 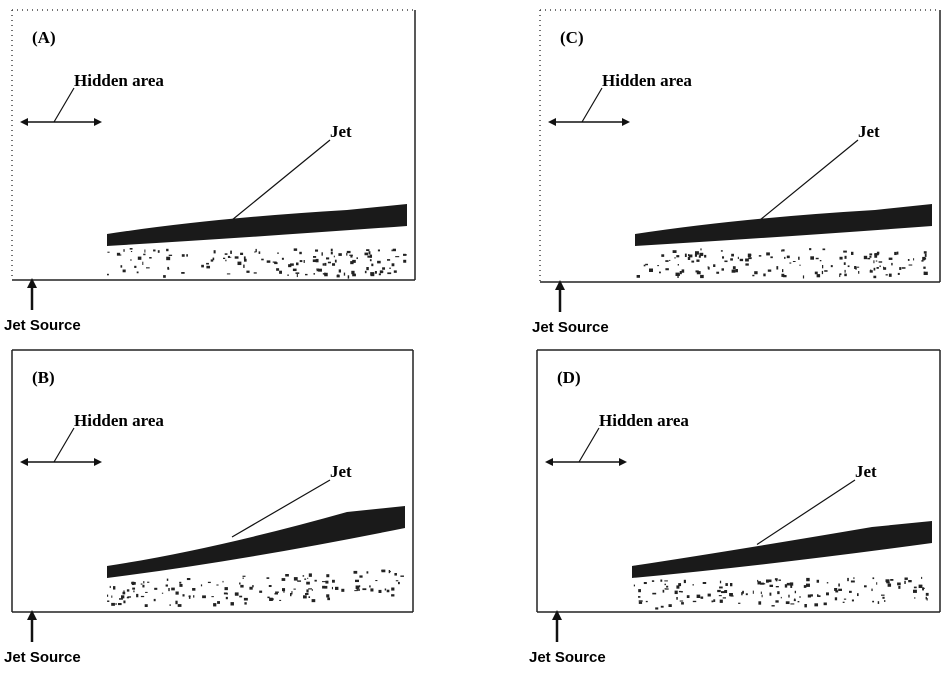 I want to click on leader-line, so click(x=809, y=180).